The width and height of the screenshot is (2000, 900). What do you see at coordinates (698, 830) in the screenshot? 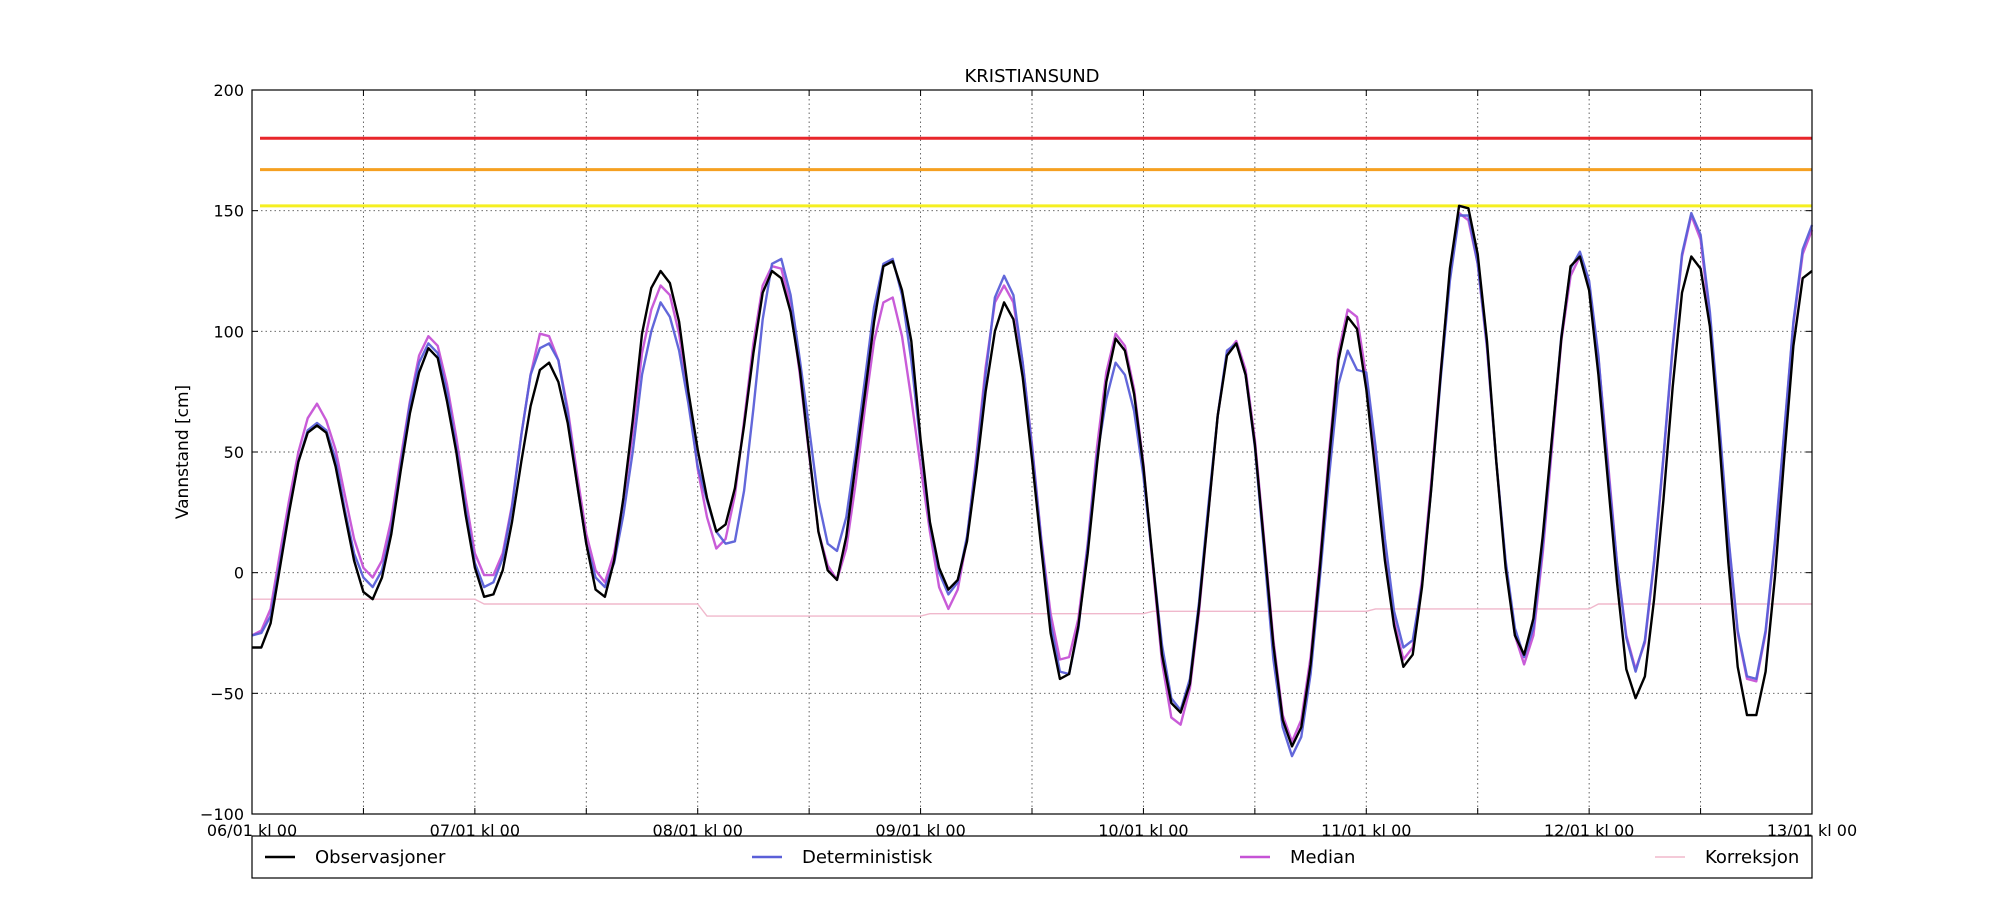
I see `x-tick-label: 08/01 kl 00` at bounding box center [698, 830].